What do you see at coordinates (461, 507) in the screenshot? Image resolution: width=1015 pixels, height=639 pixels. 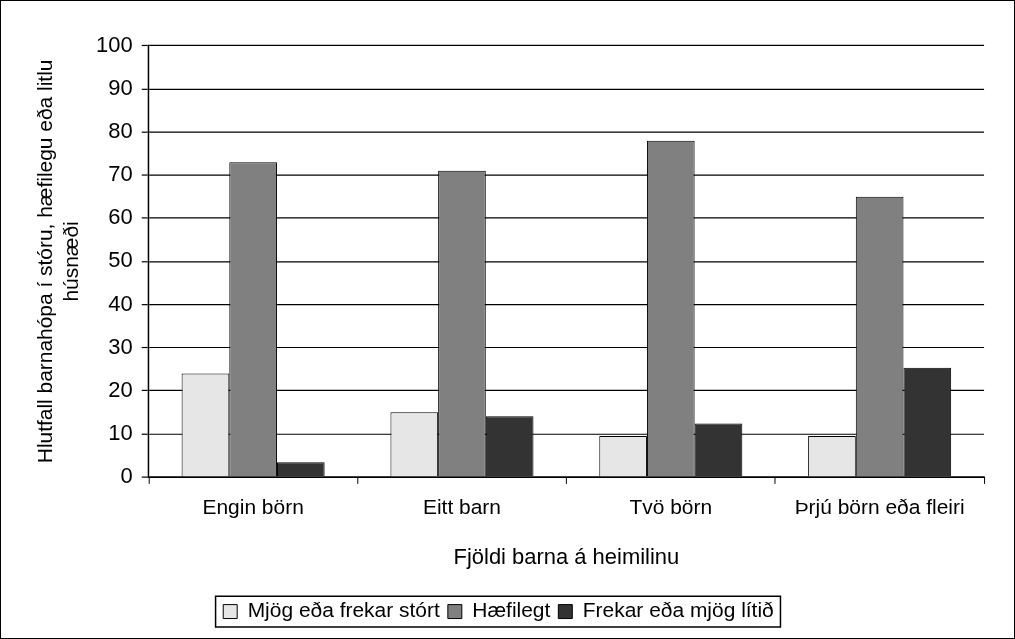 I see `x-tick-label: Eitt barn` at bounding box center [461, 507].